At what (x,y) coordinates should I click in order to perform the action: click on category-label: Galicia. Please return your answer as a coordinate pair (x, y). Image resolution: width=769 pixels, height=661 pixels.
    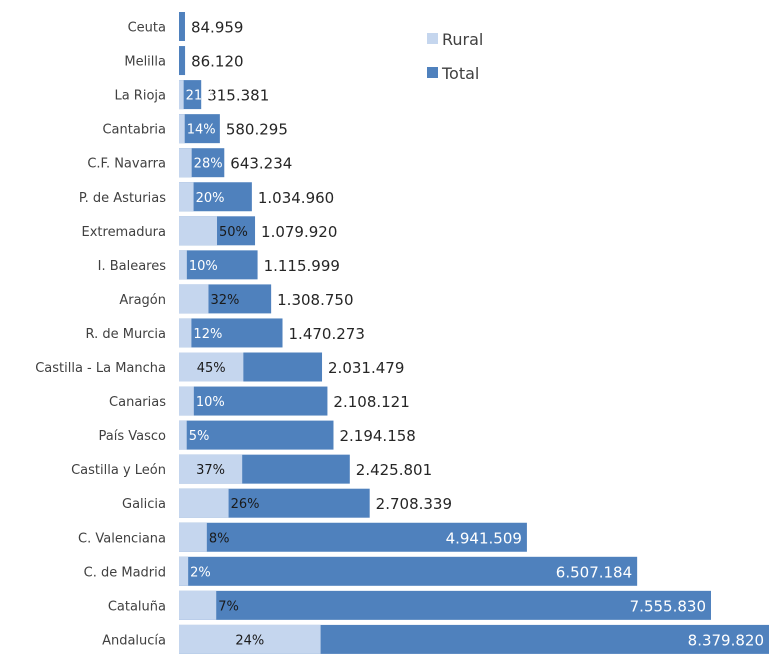
    Looking at the image, I should click on (144, 504).